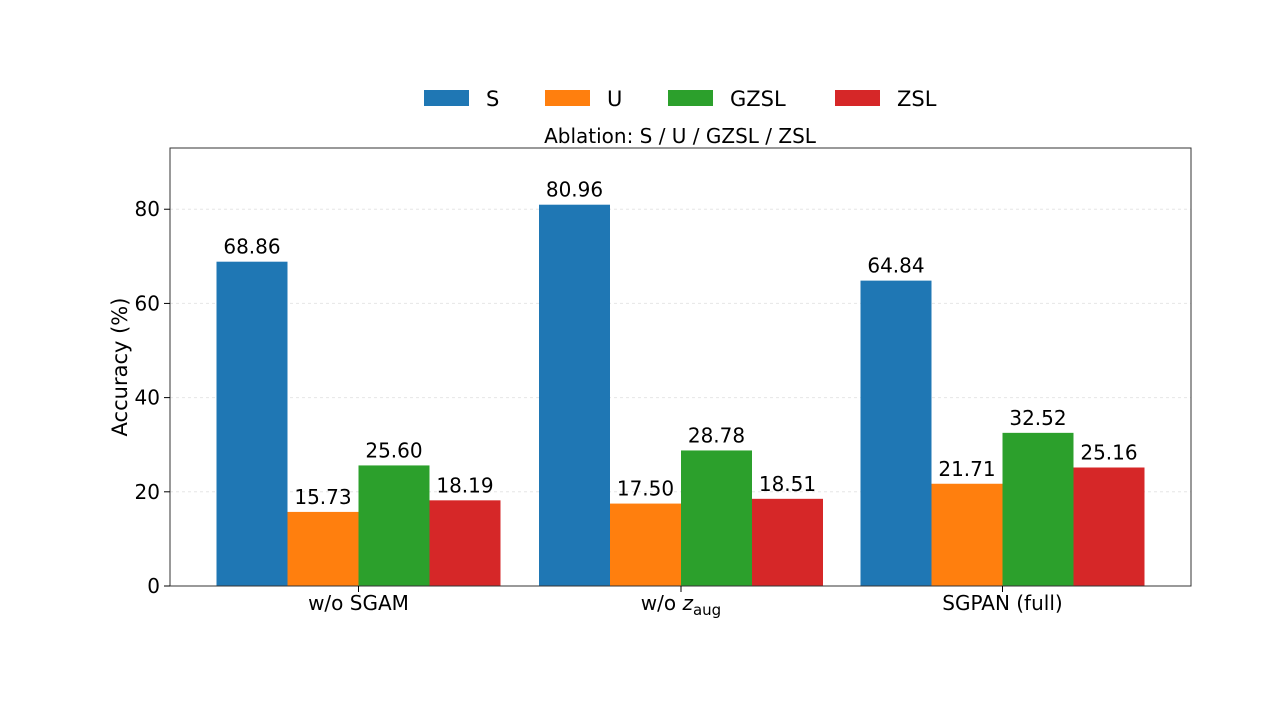 The width and height of the screenshot is (1280, 720). What do you see at coordinates (662, 603) in the screenshot?
I see `x-tick-label-main: w/o` at bounding box center [662, 603].